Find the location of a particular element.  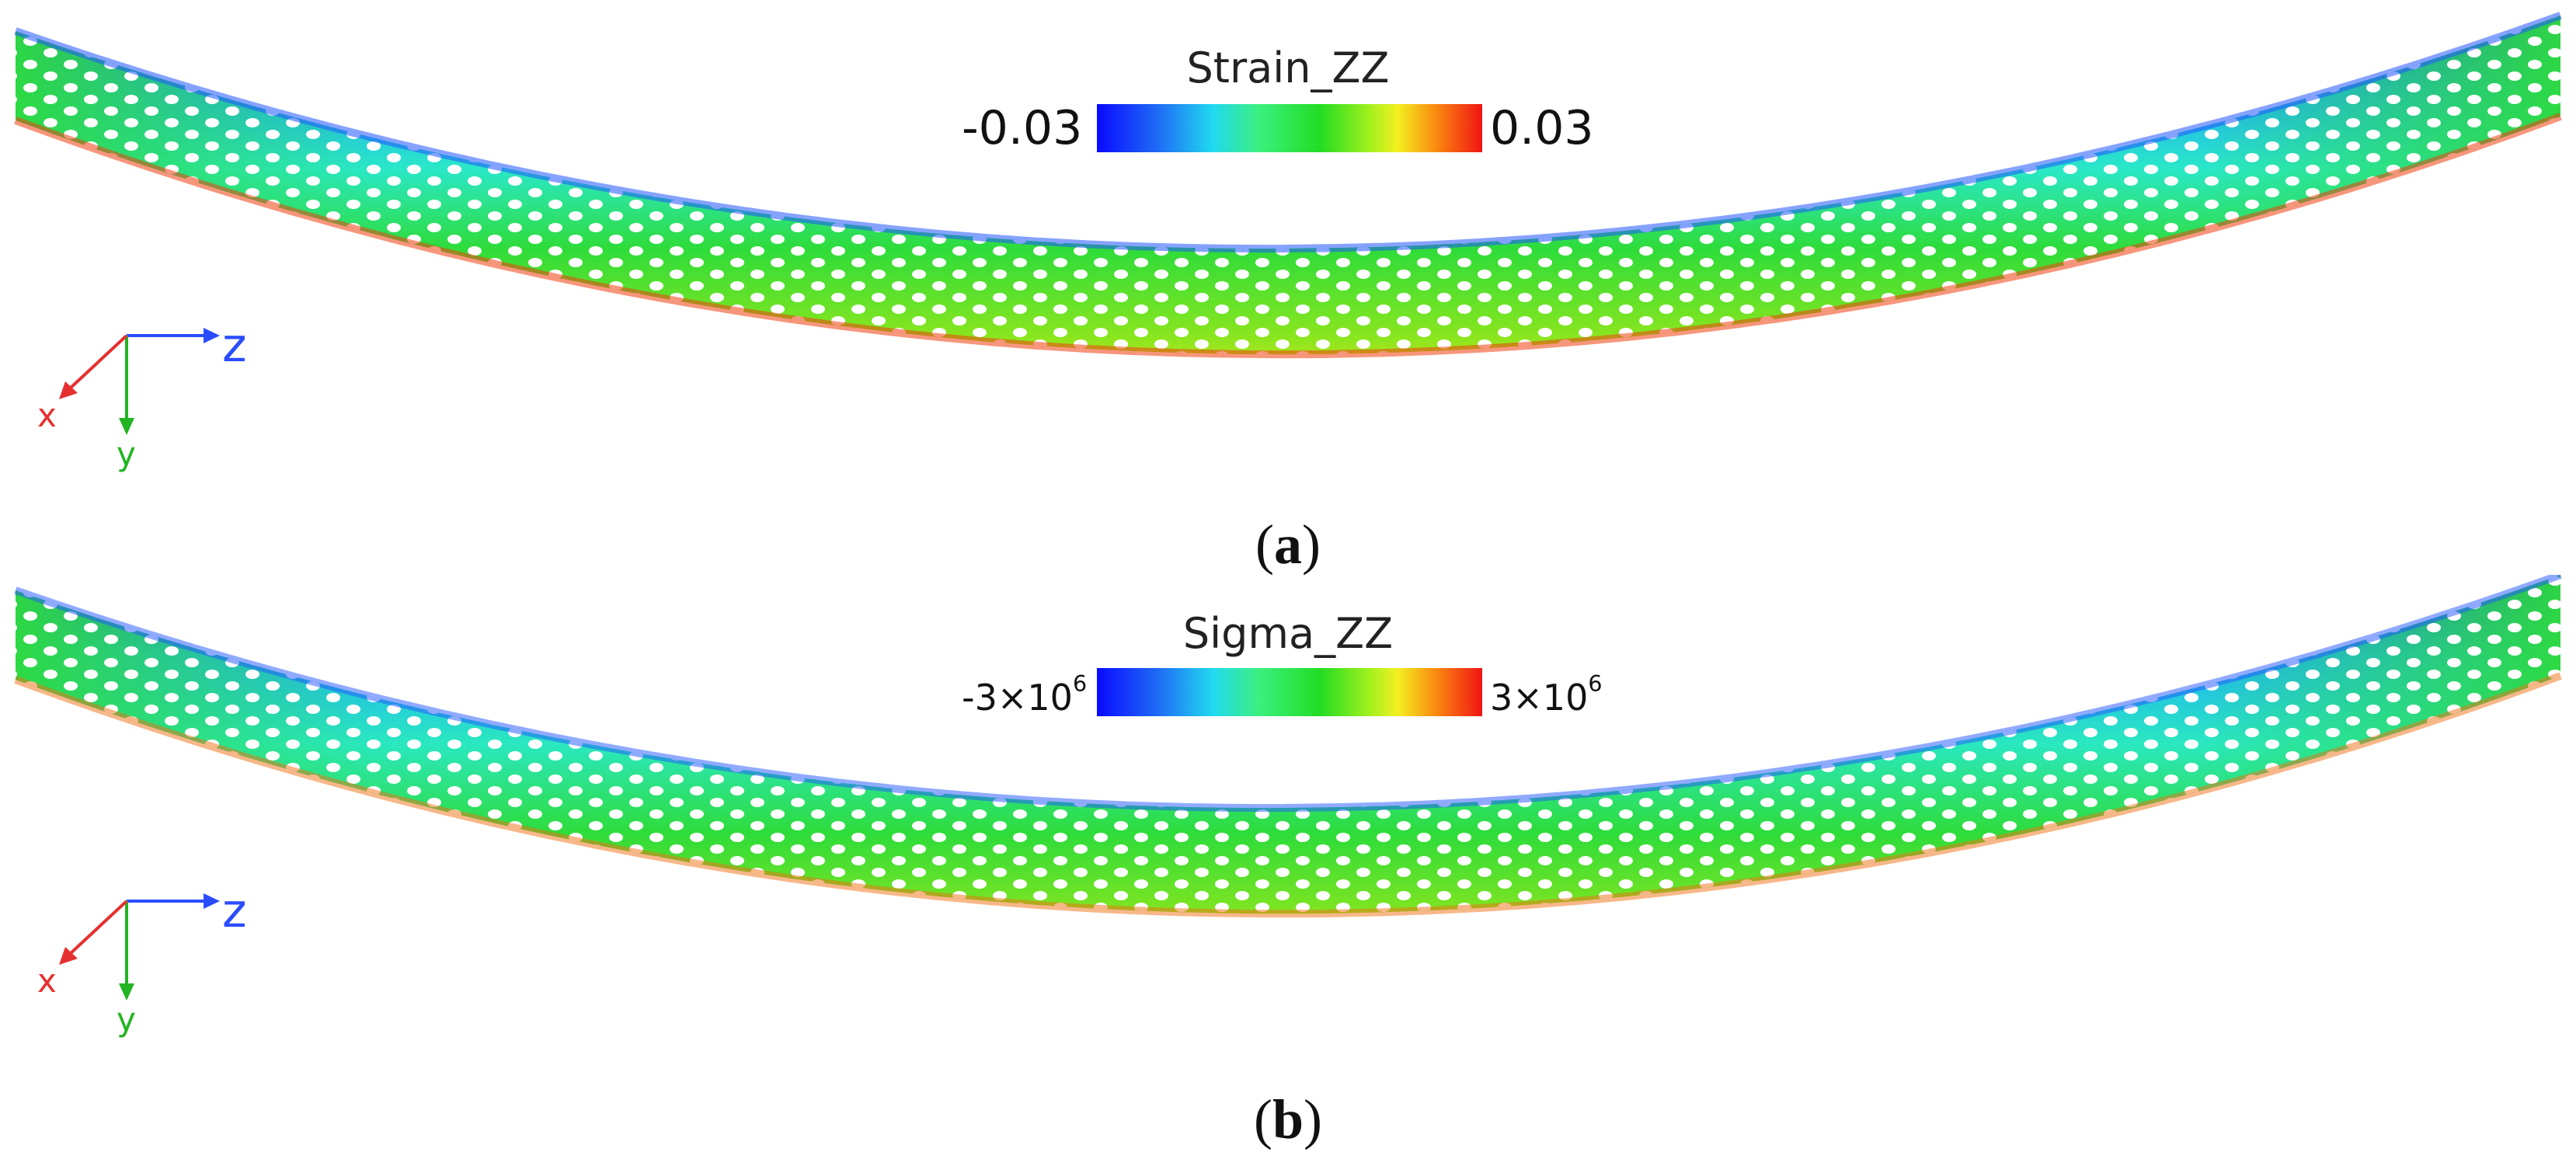

colorbar-strain is located at coordinates (1289, 128).